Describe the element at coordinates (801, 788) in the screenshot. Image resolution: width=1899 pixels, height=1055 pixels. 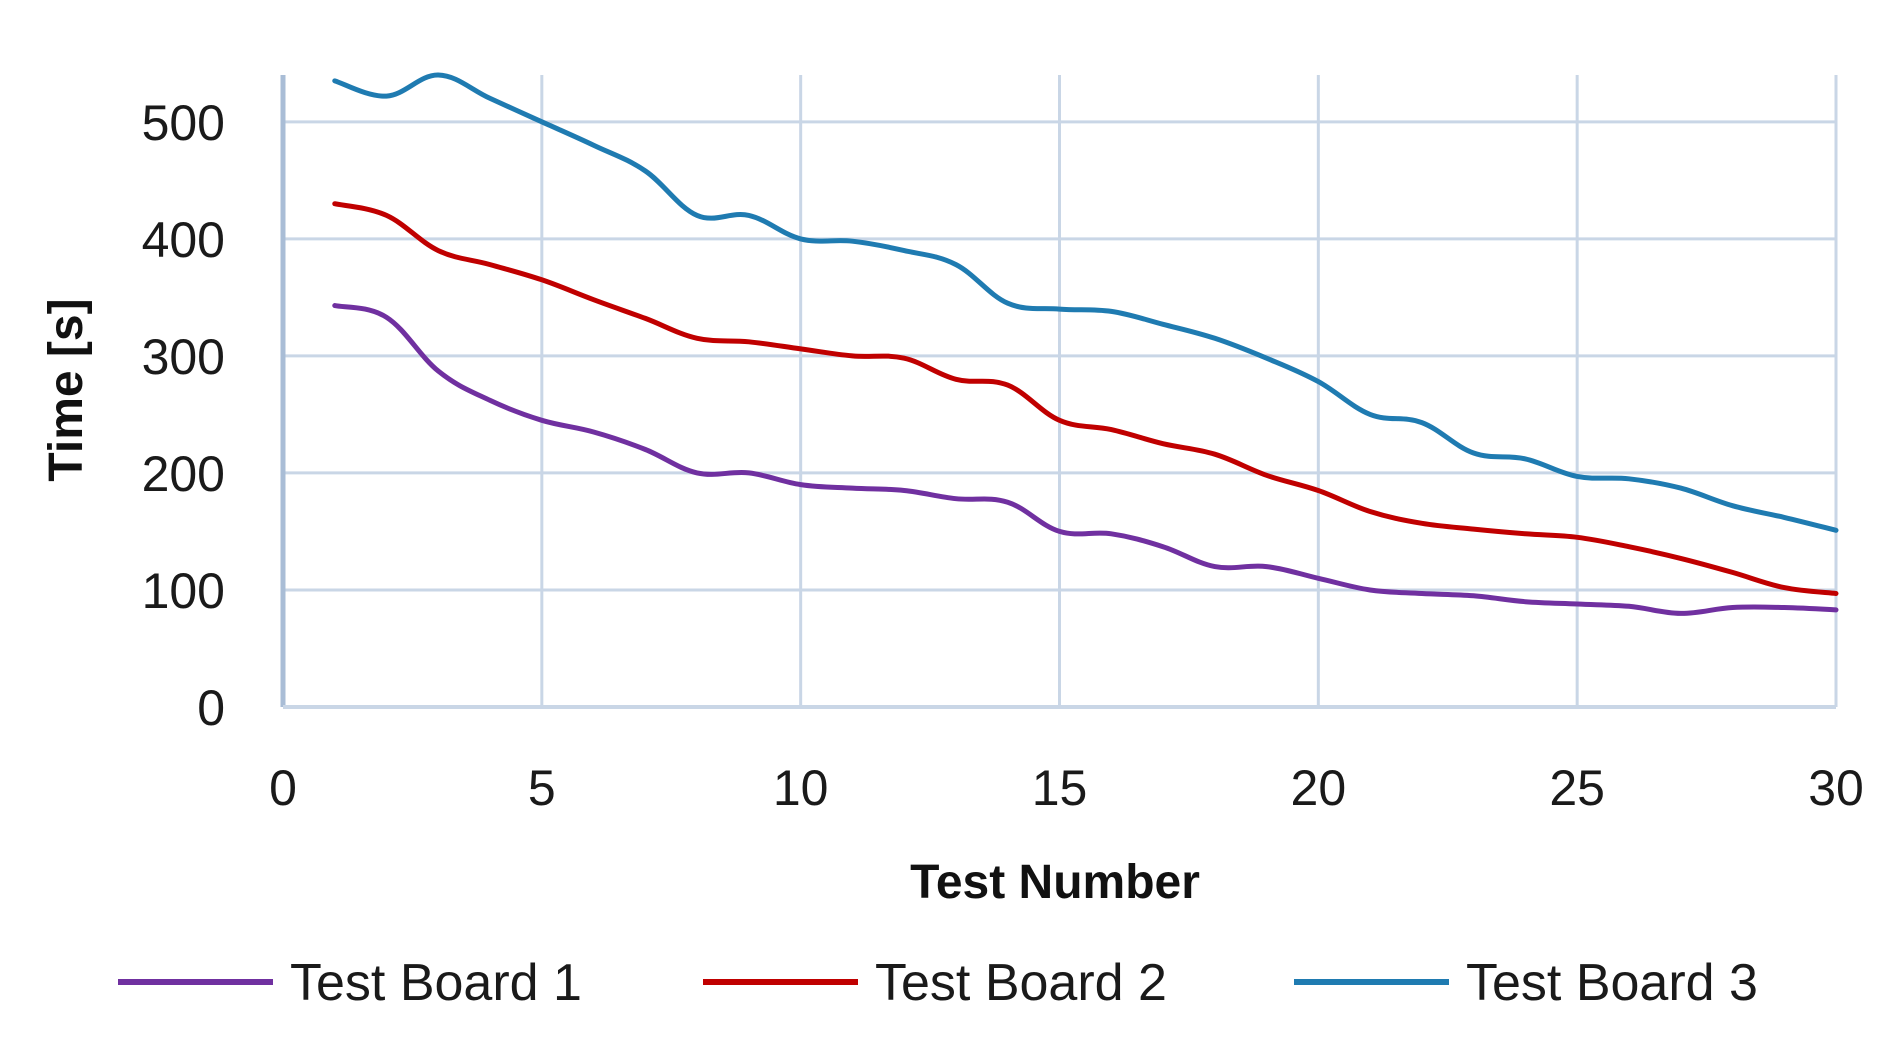
I see `x-tick-label: 10` at that location.